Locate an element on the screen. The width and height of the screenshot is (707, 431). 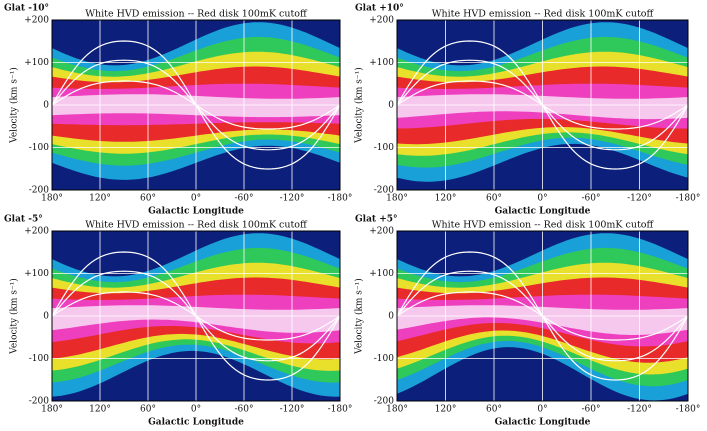
panel-label: Glat -5° is located at coordinates (23, 220).